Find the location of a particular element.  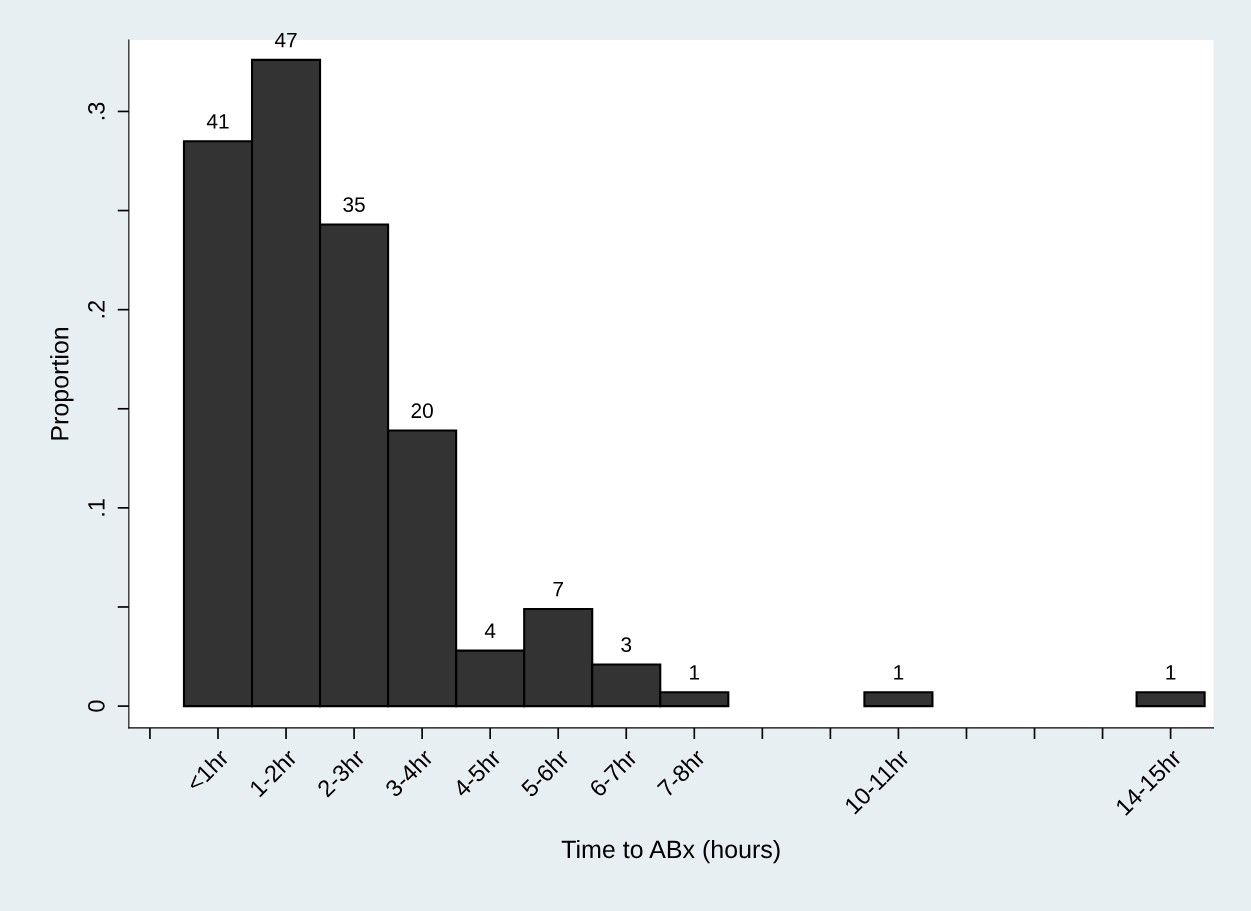

annotation: 7 is located at coordinates (558, 589).